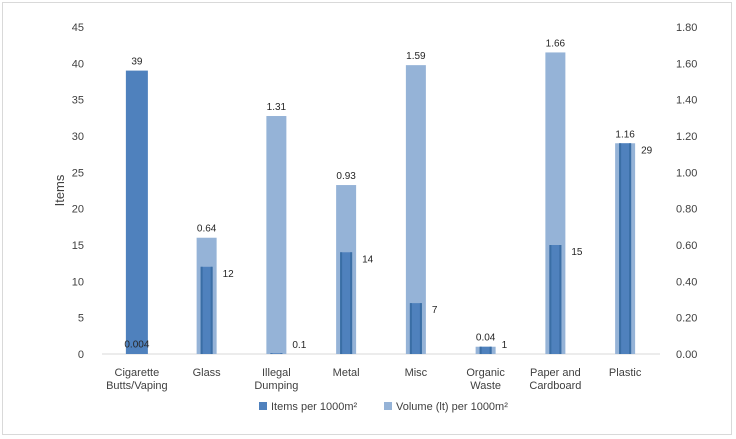 The height and width of the screenshot is (439, 736). Describe the element at coordinates (78, 282) in the screenshot. I see `y-tick-label: 10` at that location.